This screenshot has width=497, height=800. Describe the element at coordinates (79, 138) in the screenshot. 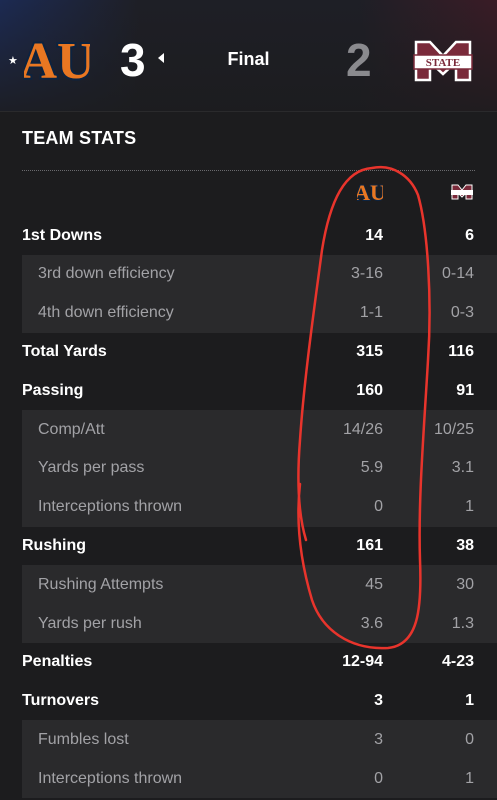

I see `team-stats-title: TEAM STATS` at that location.